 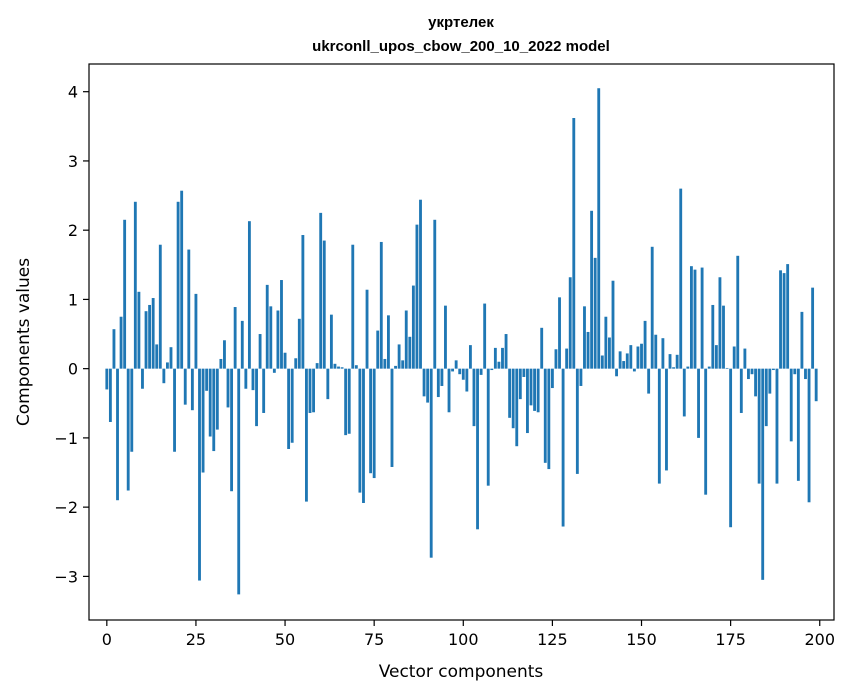 I want to click on x-tick-label: 150, so click(x=641, y=639).